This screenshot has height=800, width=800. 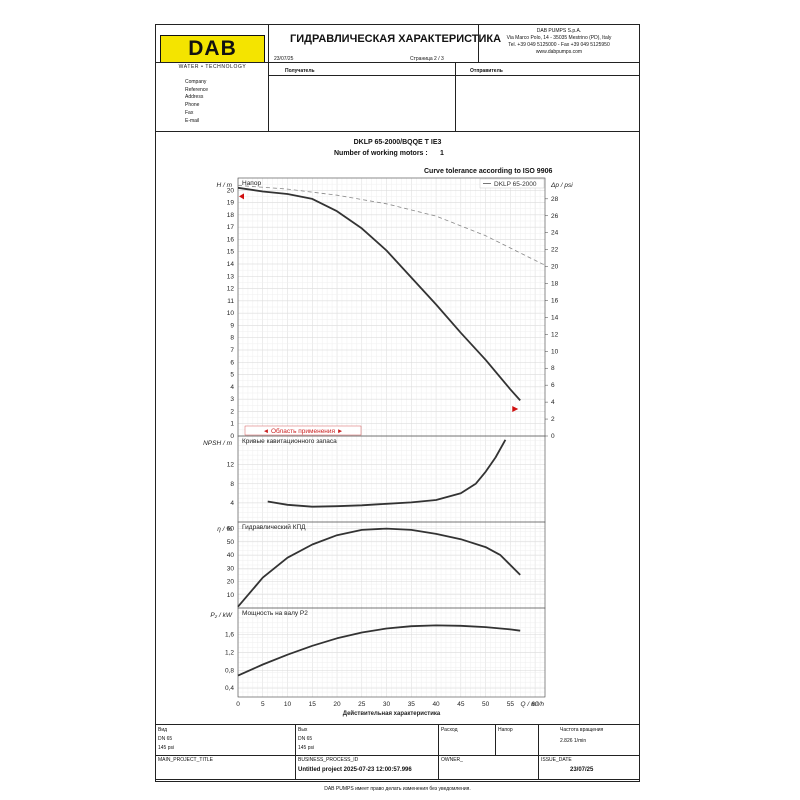 What do you see at coordinates (392, 713) in the screenshot?
I see `x-axis-caption: Действительная характеристика` at bounding box center [392, 713].